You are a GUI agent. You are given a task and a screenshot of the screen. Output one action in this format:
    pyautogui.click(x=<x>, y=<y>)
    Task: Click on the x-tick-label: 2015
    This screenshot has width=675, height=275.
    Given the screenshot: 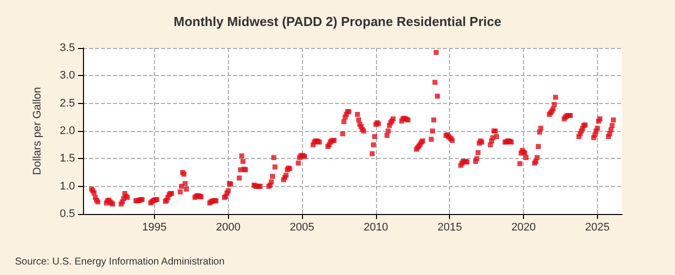 What is the action you would take?
    pyautogui.click(x=449, y=228)
    